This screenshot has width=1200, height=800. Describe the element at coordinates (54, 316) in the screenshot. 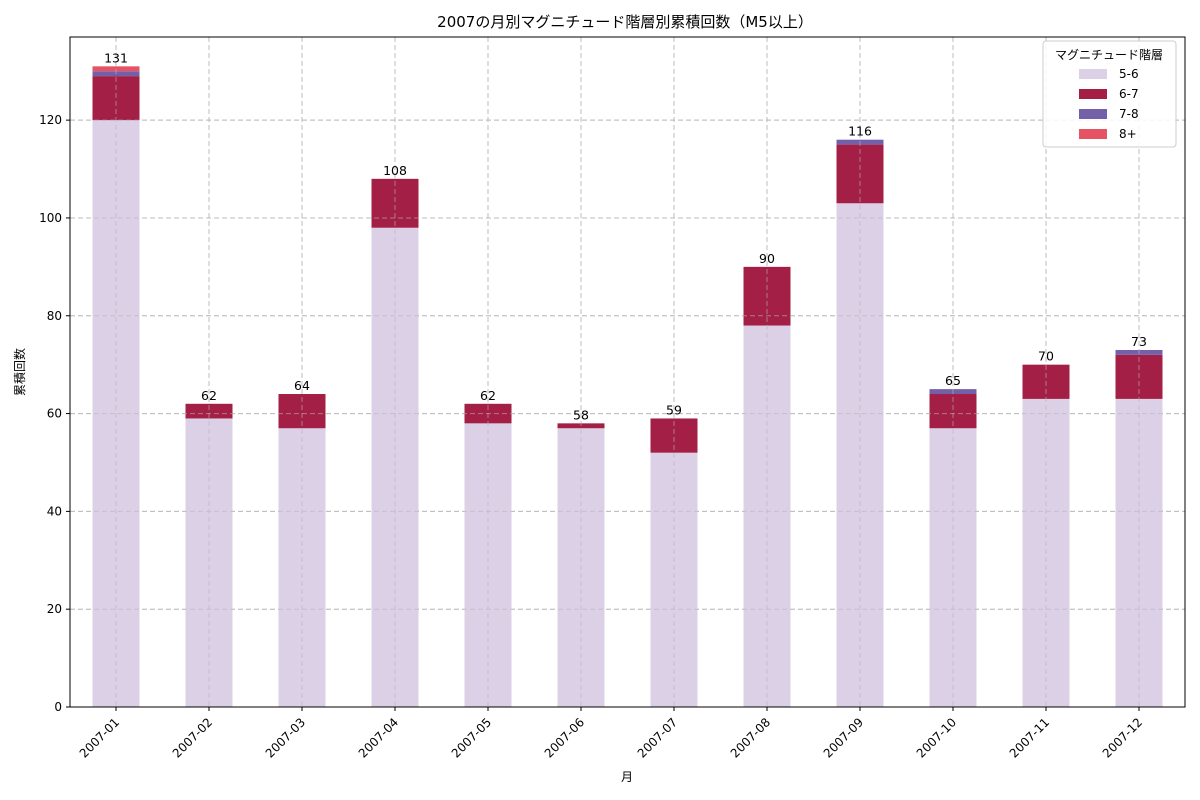

I see `y-tick-label: 80` at that location.